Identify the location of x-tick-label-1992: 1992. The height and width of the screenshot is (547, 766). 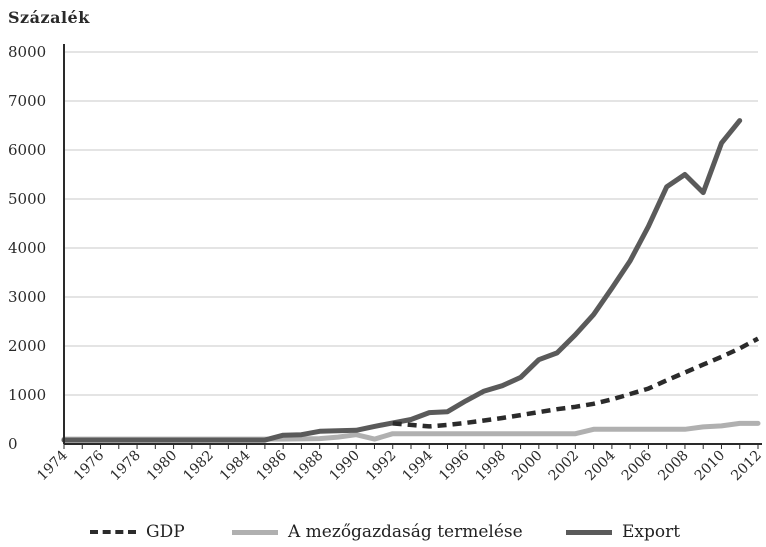
(381, 466).